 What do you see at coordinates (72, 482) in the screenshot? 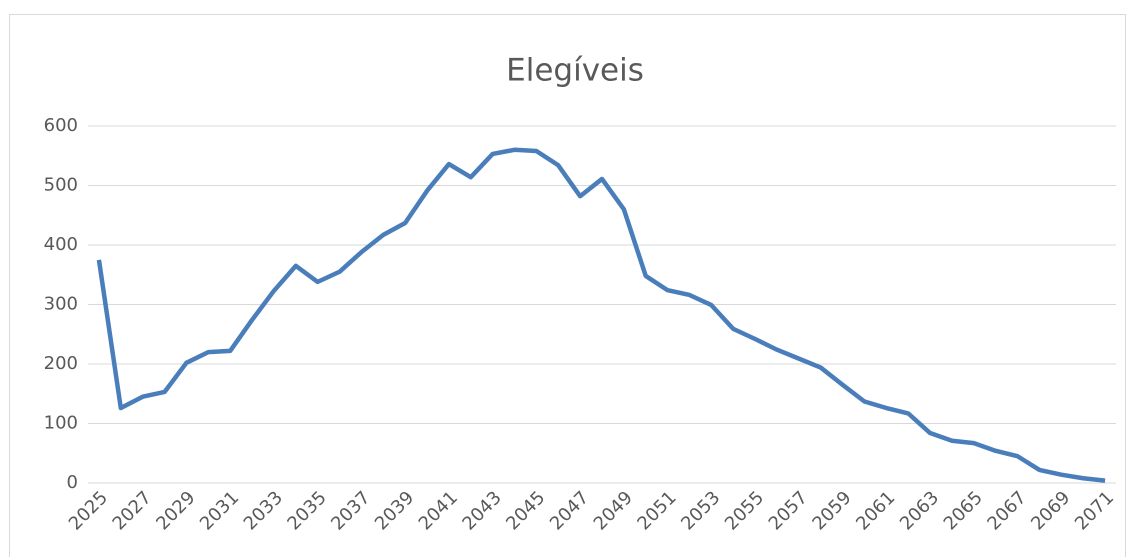
I see `y-tick-label: 0` at bounding box center [72, 482].